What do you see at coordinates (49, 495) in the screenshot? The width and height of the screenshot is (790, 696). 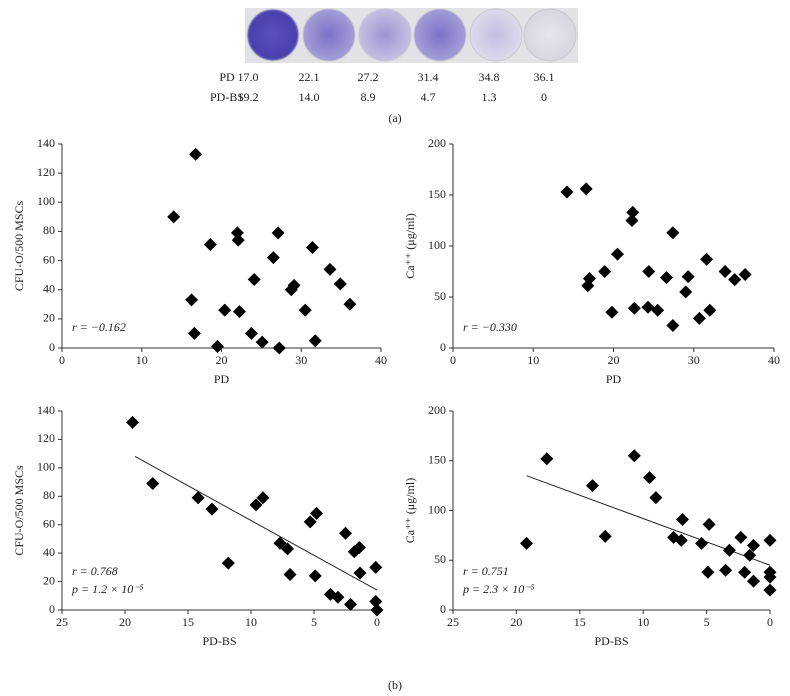 I see `y-tick-label: 80` at bounding box center [49, 495].